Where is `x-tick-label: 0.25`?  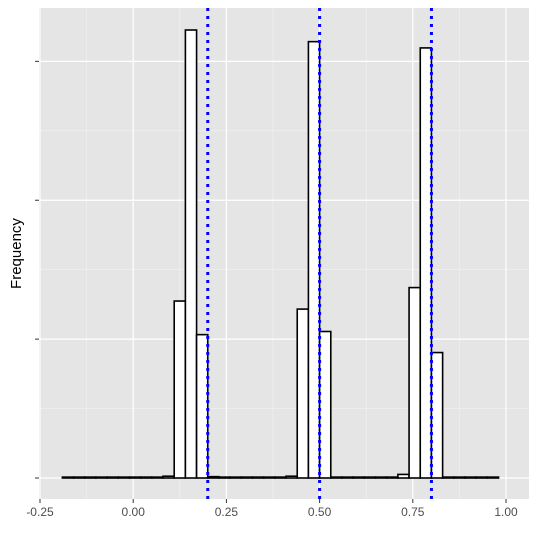 x-tick-label: 0.25 is located at coordinates (227, 512).